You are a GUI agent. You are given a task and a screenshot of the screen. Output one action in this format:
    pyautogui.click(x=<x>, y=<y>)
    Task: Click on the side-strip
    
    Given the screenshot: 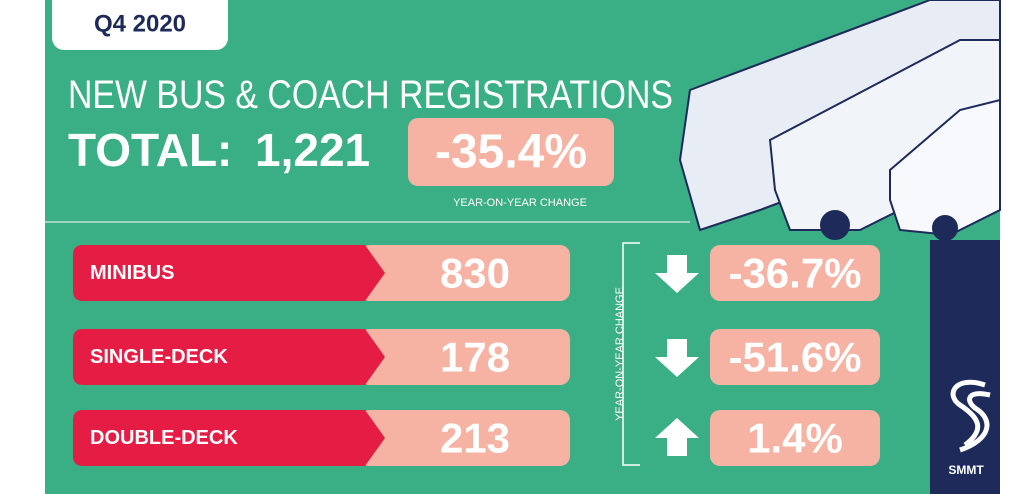 What is the action you would take?
    pyautogui.click(x=965, y=367)
    